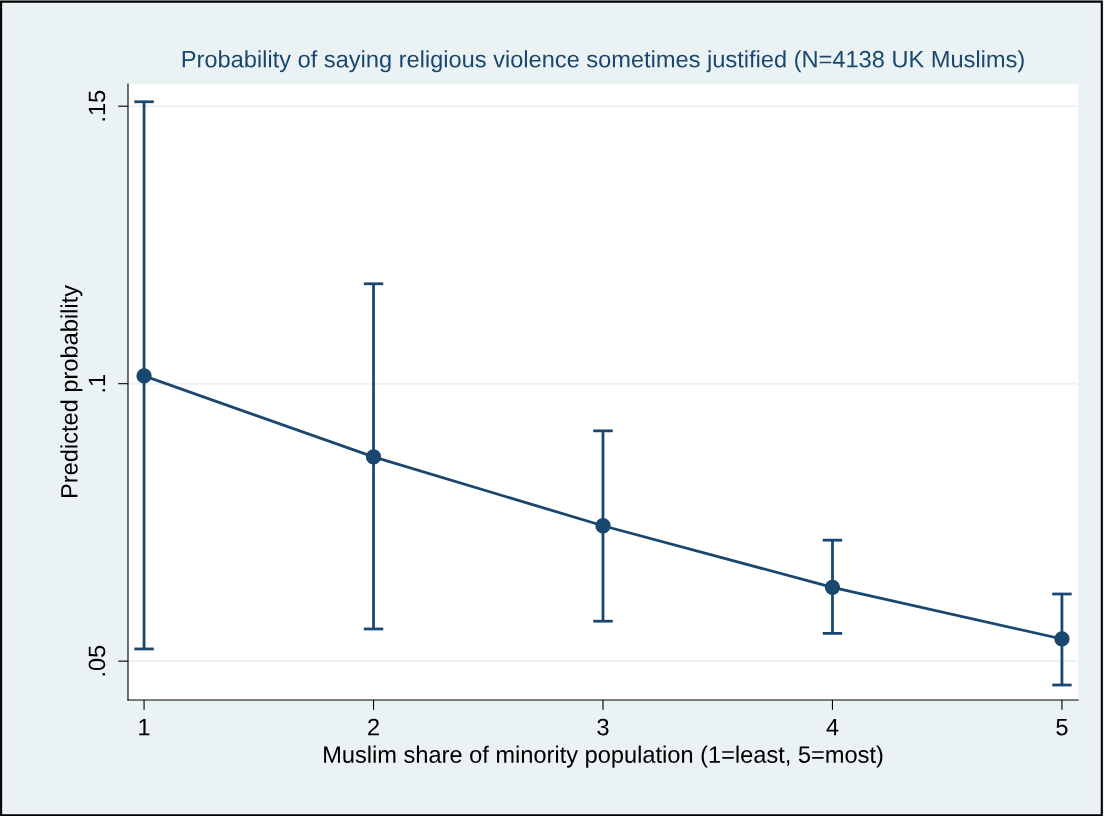  What do you see at coordinates (603, 756) in the screenshot?
I see `x-axis-title: Muslim share of minority population (1=least, 5=most)` at bounding box center [603, 756].